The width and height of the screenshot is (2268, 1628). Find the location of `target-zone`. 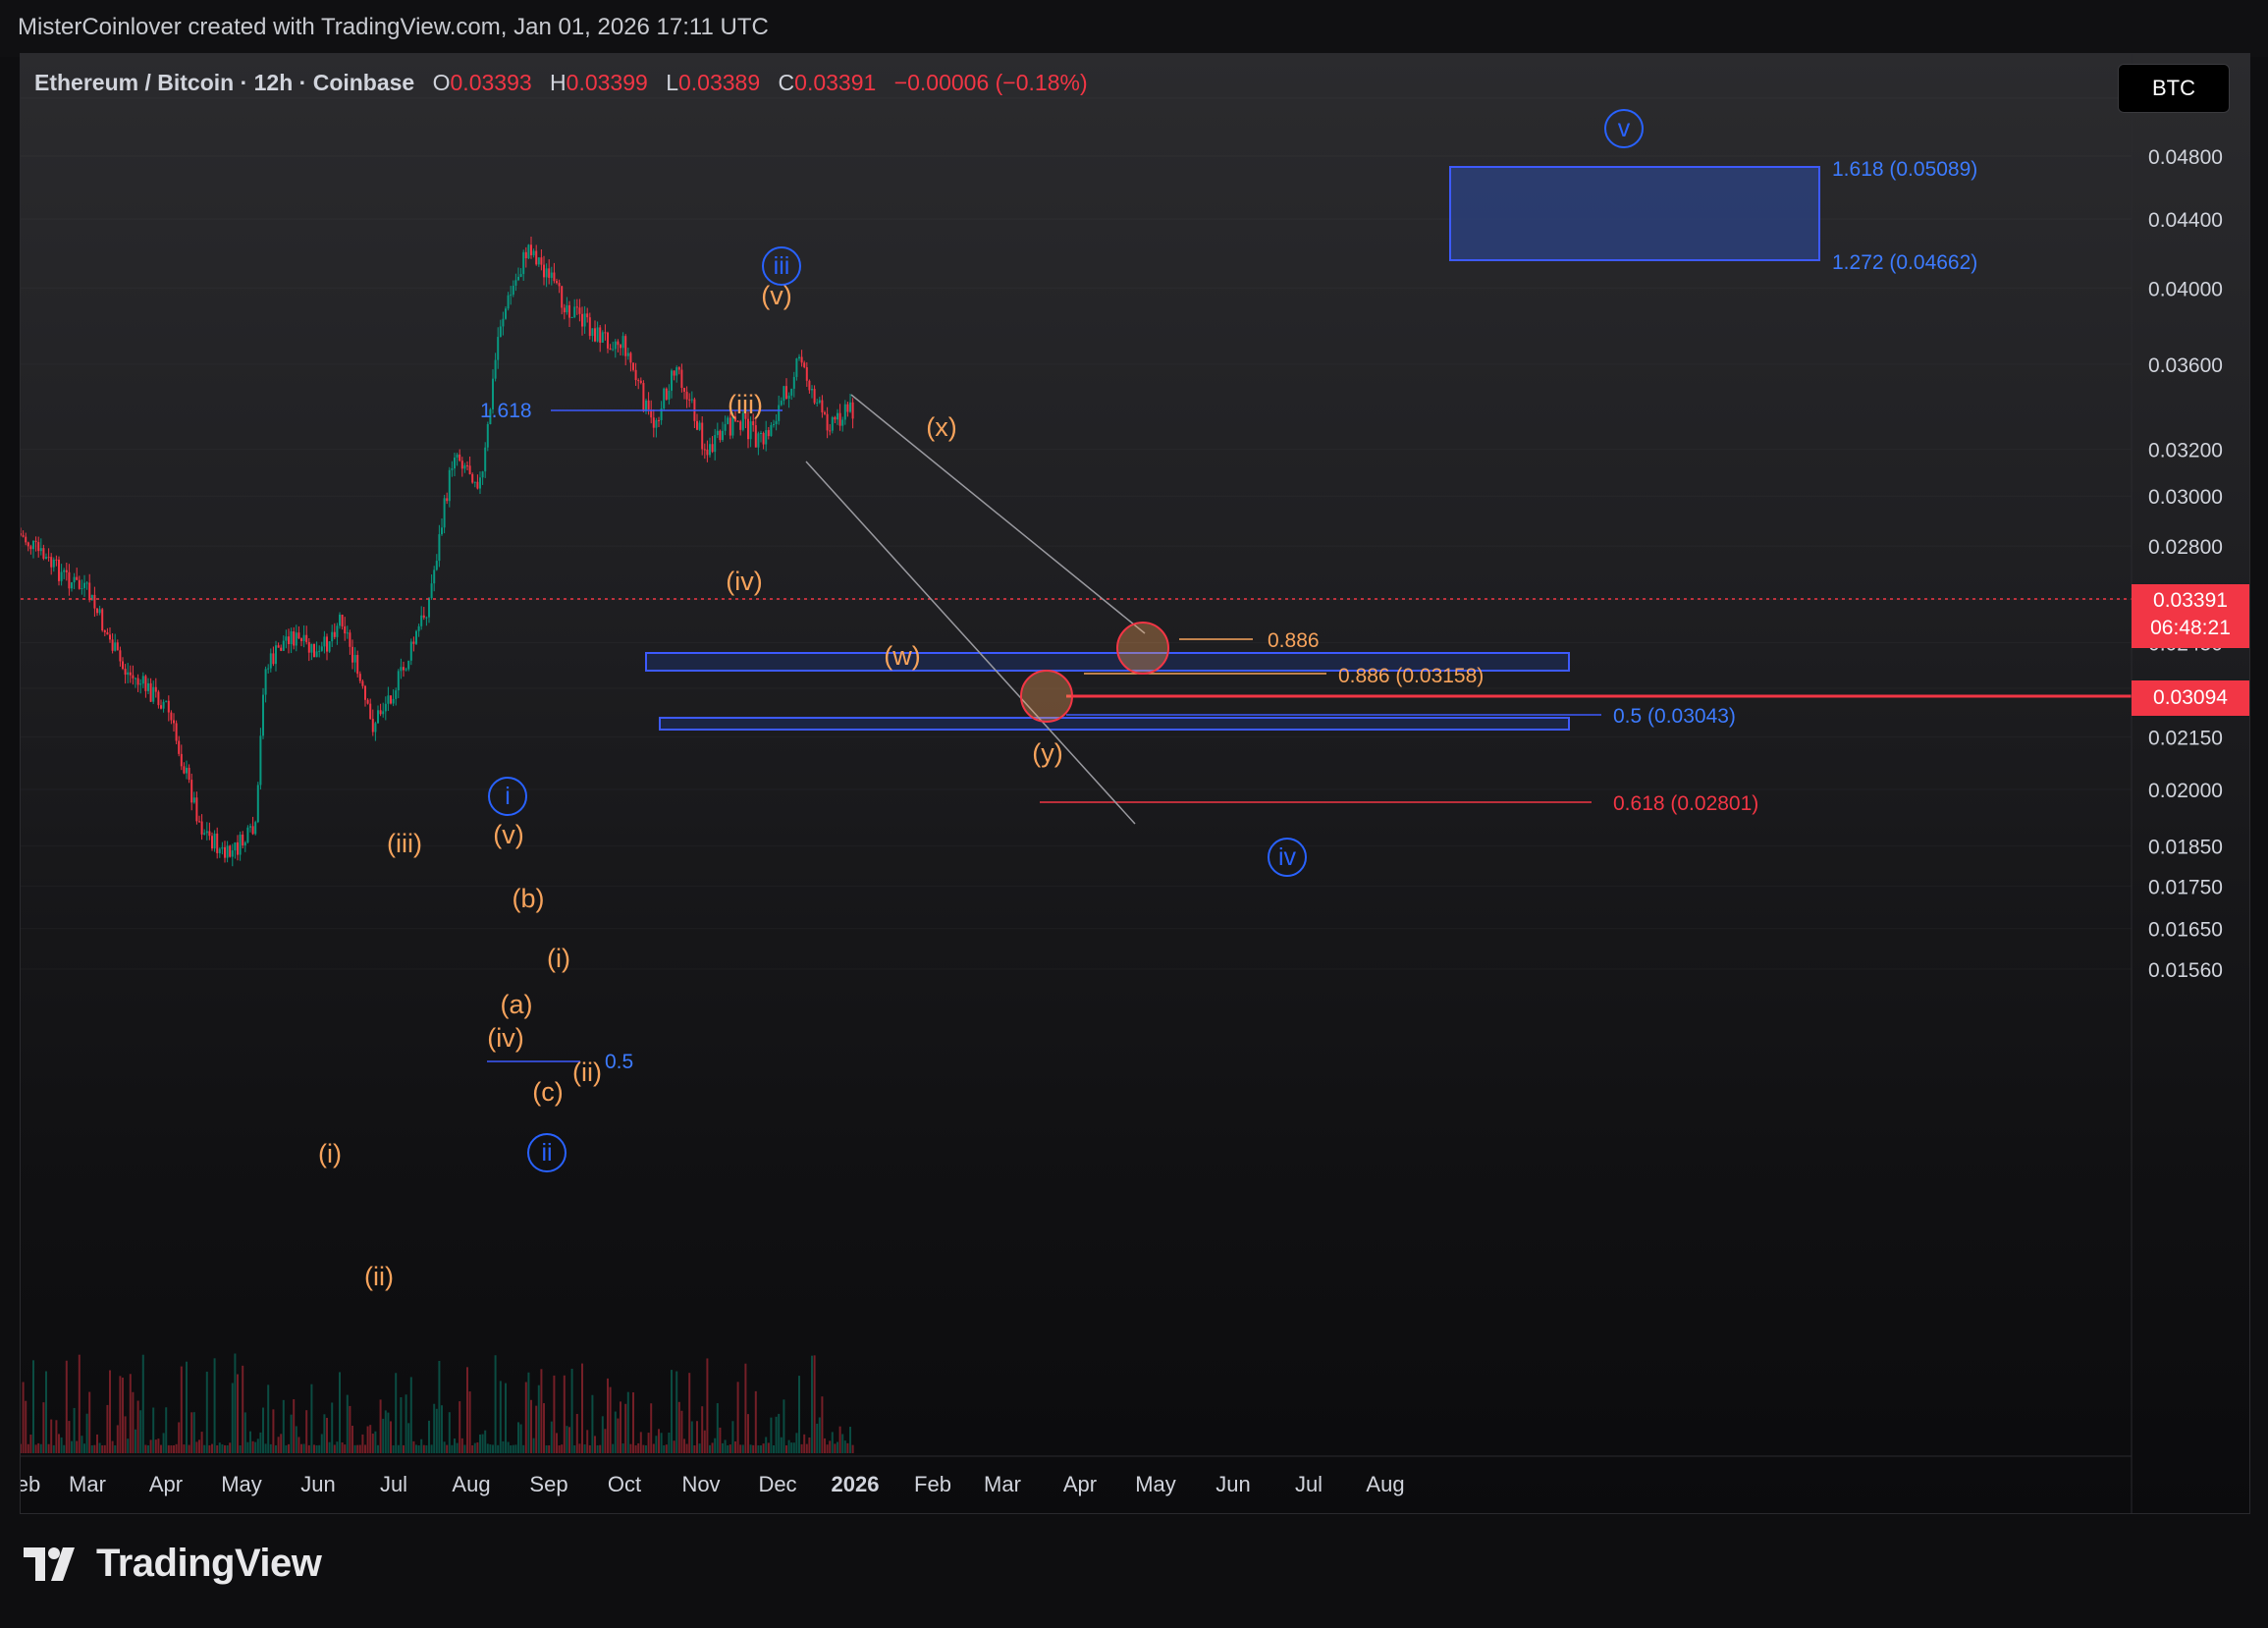

target-zone is located at coordinates (1635, 213).